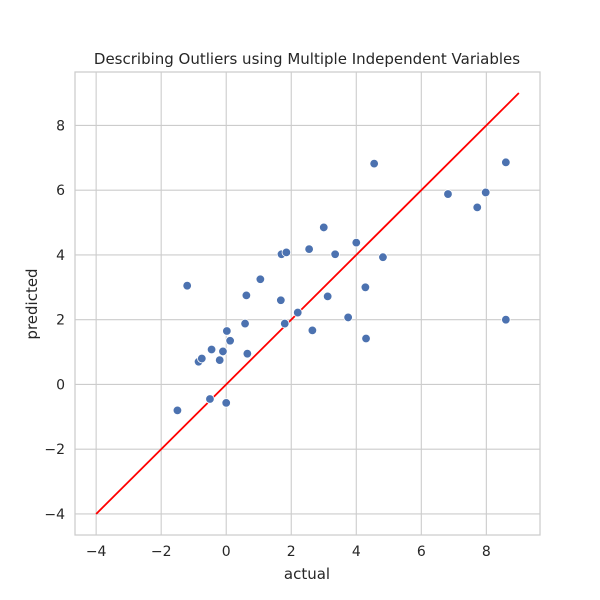 The width and height of the screenshot is (600, 600). What do you see at coordinates (54, 450) in the screenshot?
I see `y-tick-label: −2` at bounding box center [54, 450].